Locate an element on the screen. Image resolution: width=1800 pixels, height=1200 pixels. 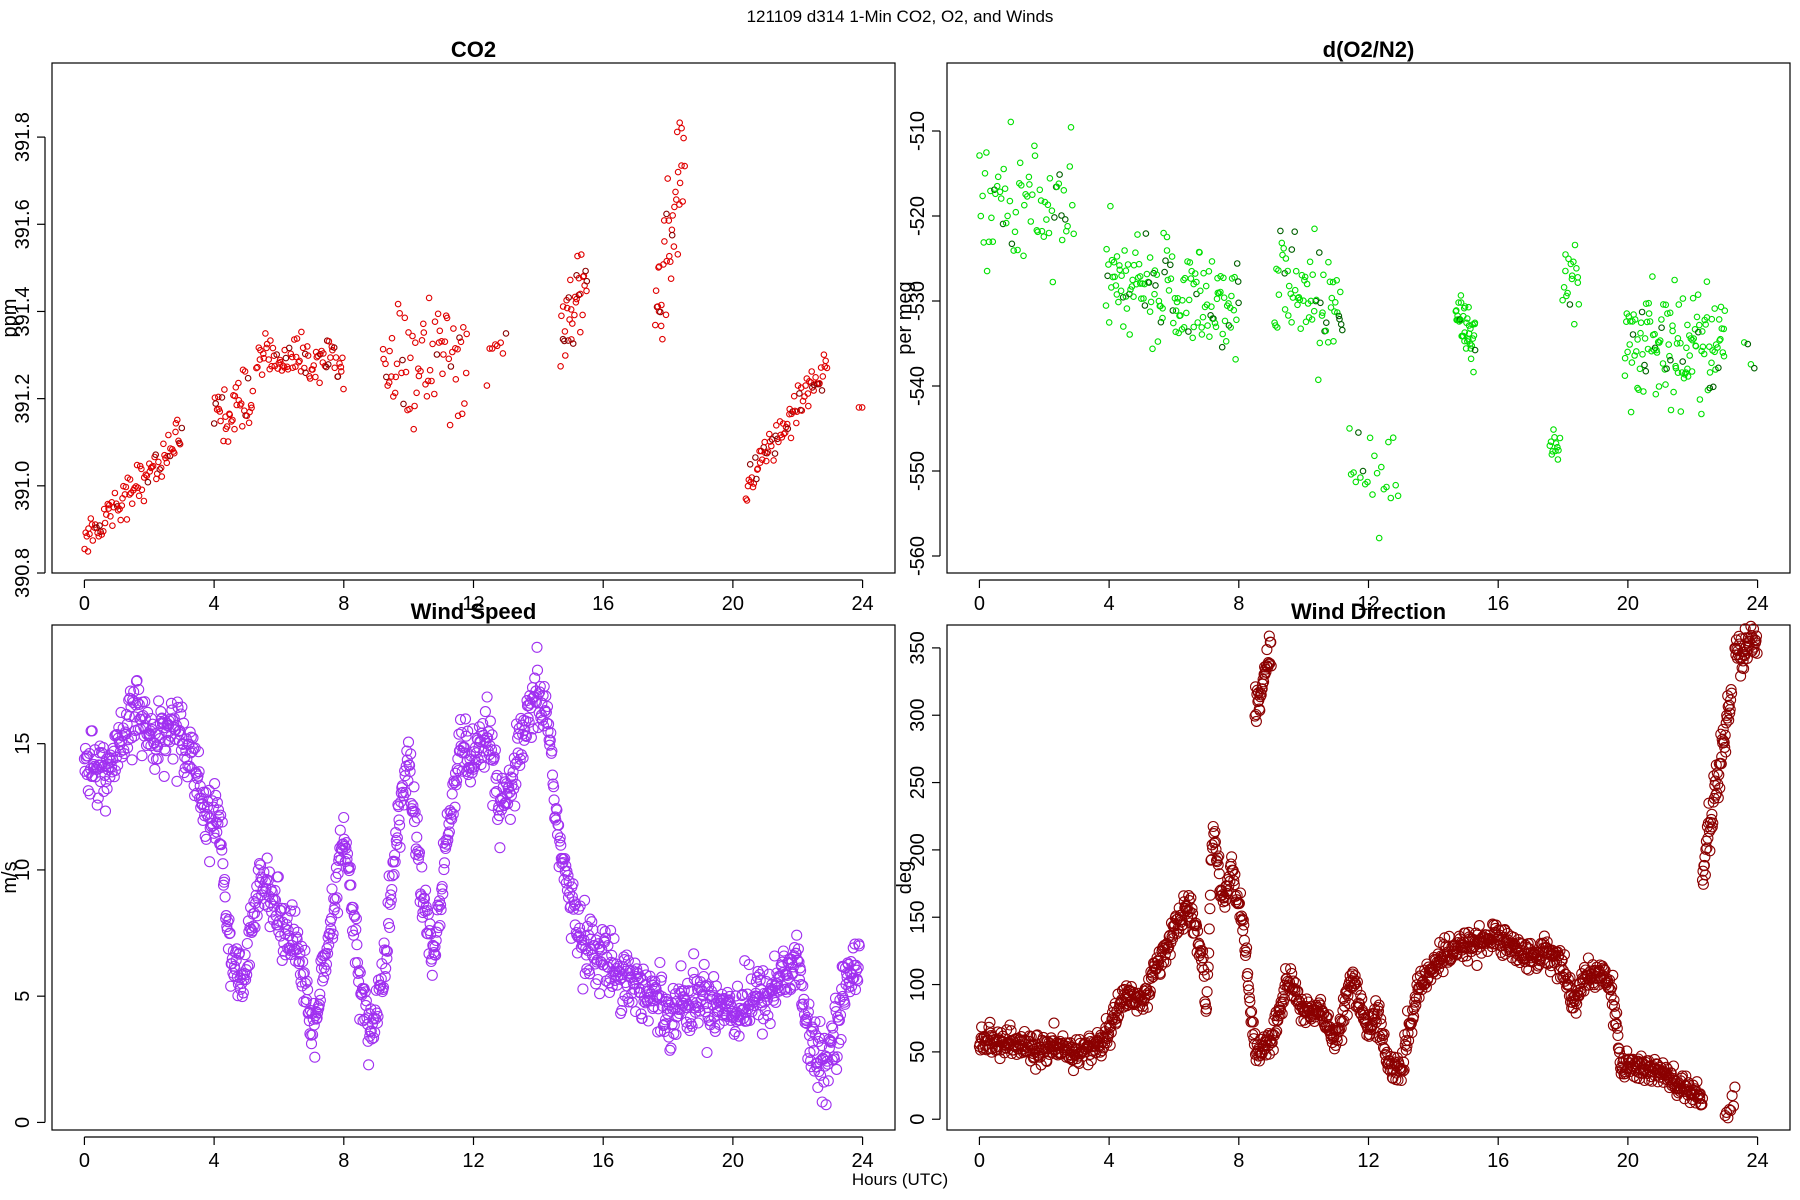
panel-1-y-tick-label: -560 is located at coordinates (918, 556).